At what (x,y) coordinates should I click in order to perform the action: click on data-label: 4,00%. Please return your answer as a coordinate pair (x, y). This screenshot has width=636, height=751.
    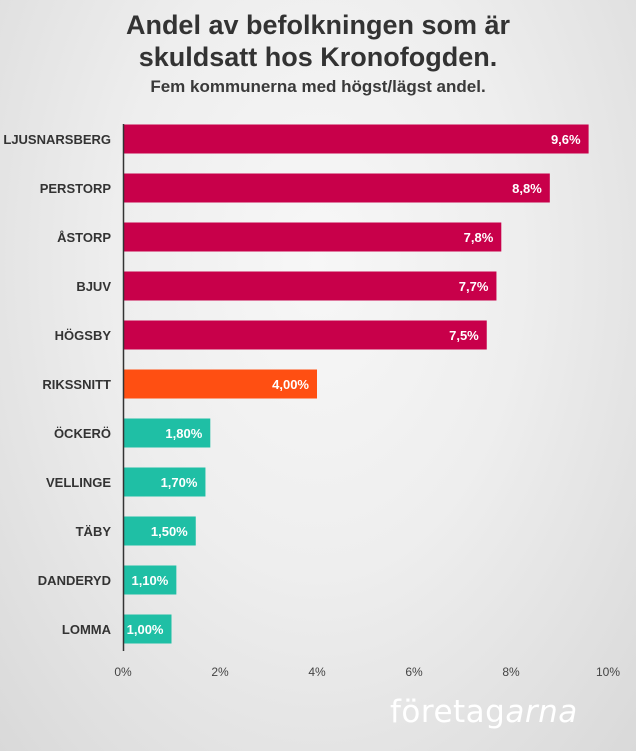
    Looking at the image, I should click on (290, 384).